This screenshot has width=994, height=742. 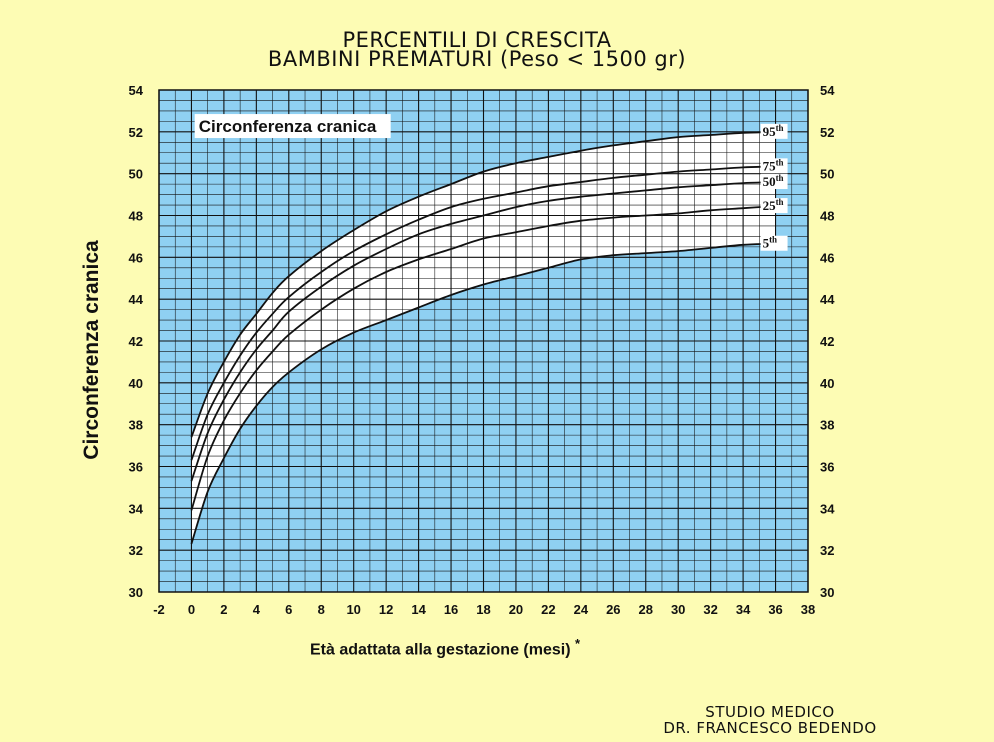 I want to click on x-axis-label-mark: *, so click(x=577, y=643).